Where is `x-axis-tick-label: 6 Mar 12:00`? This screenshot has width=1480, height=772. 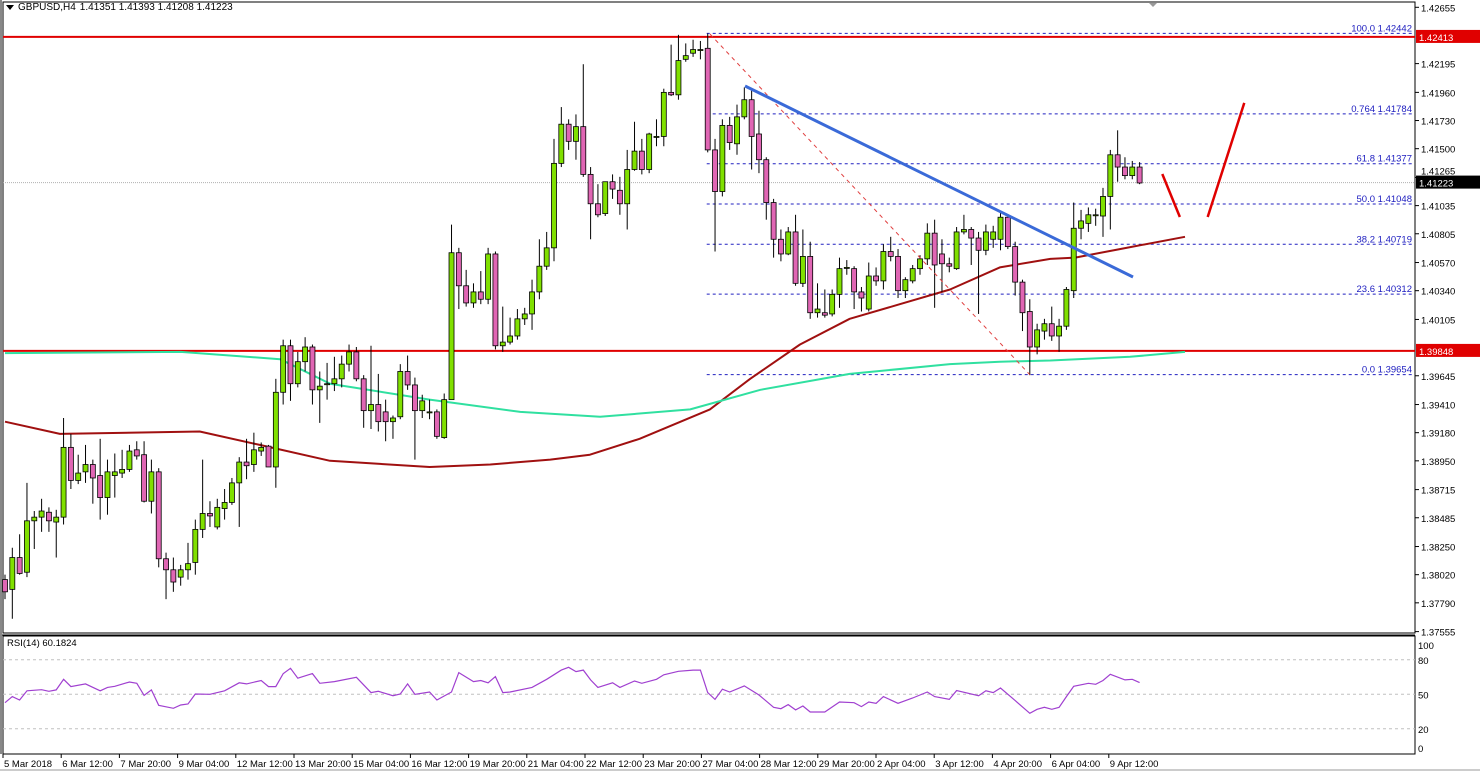 x-axis-tick-label: 6 Mar 12:00 is located at coordinates (87, 764).